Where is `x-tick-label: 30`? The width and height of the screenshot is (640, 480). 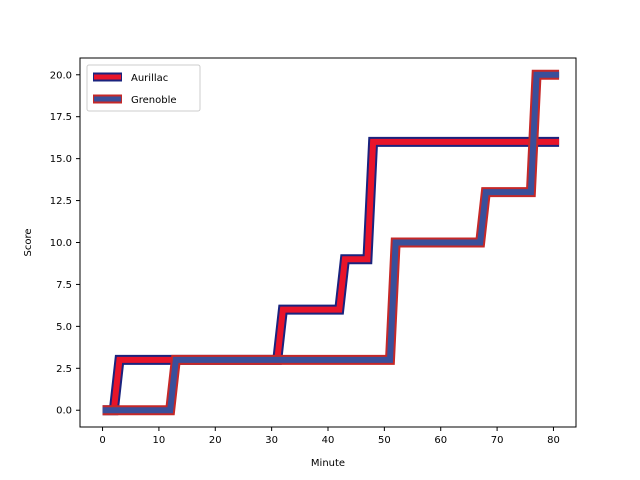
x-tick-label: 30 is located at coordinates (271, 440).